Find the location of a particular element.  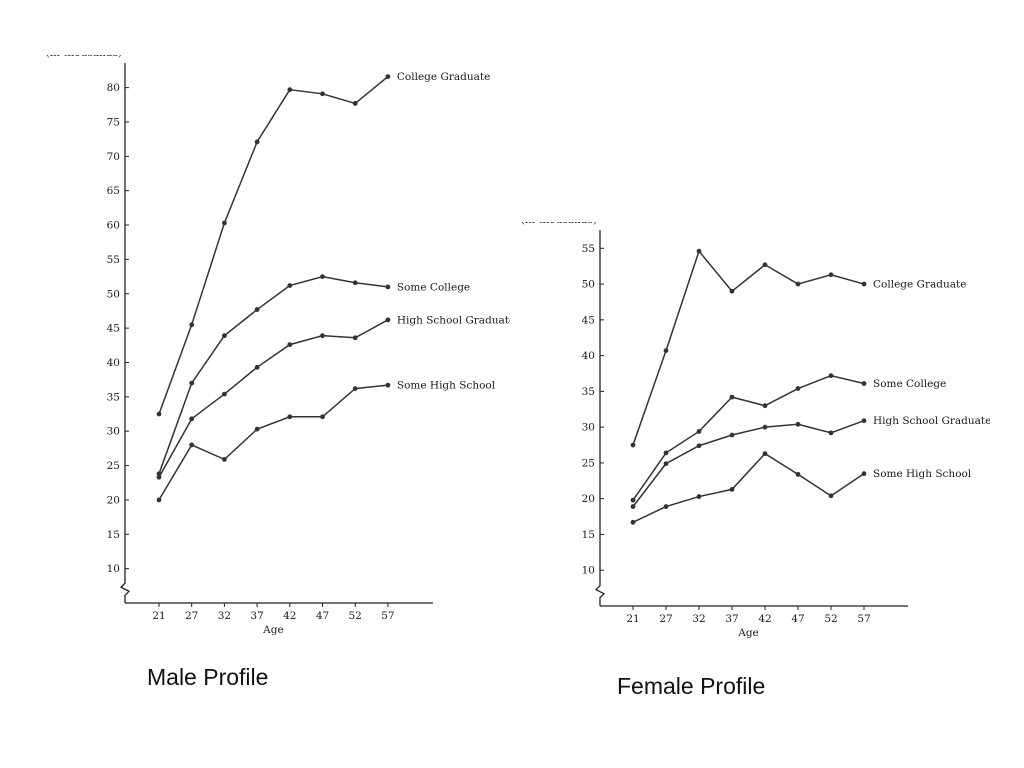

series-label-some-college: Some College is located at coordinates (433, 287).